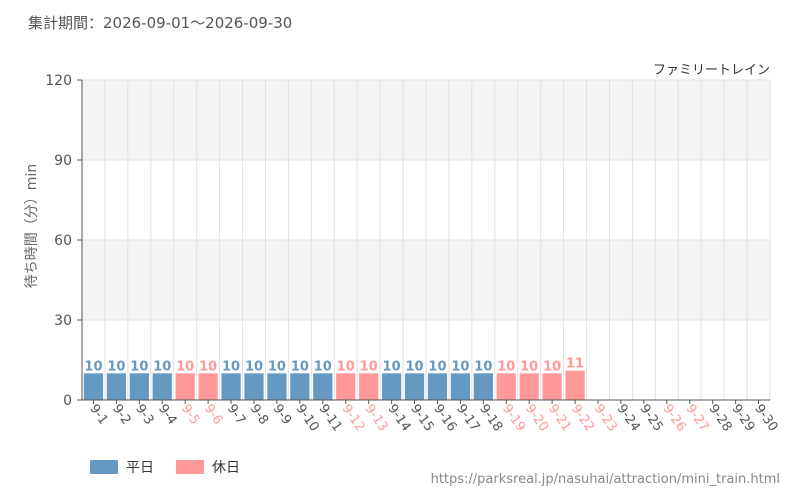 Image resolution: width=800 pixels, height=500 pixels. I want to click on x-tick-label-9-6: 9-6, so click(213, 415).